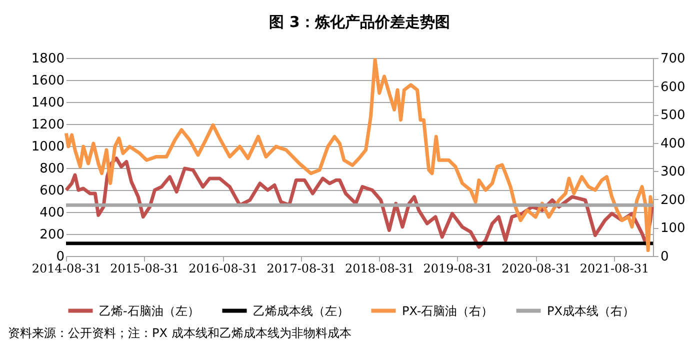 This screenshot has width=700, height=345. Describe the element at coordinates (673, 87) in the screenshot. I see `y2-tick-label: 600` at that location.